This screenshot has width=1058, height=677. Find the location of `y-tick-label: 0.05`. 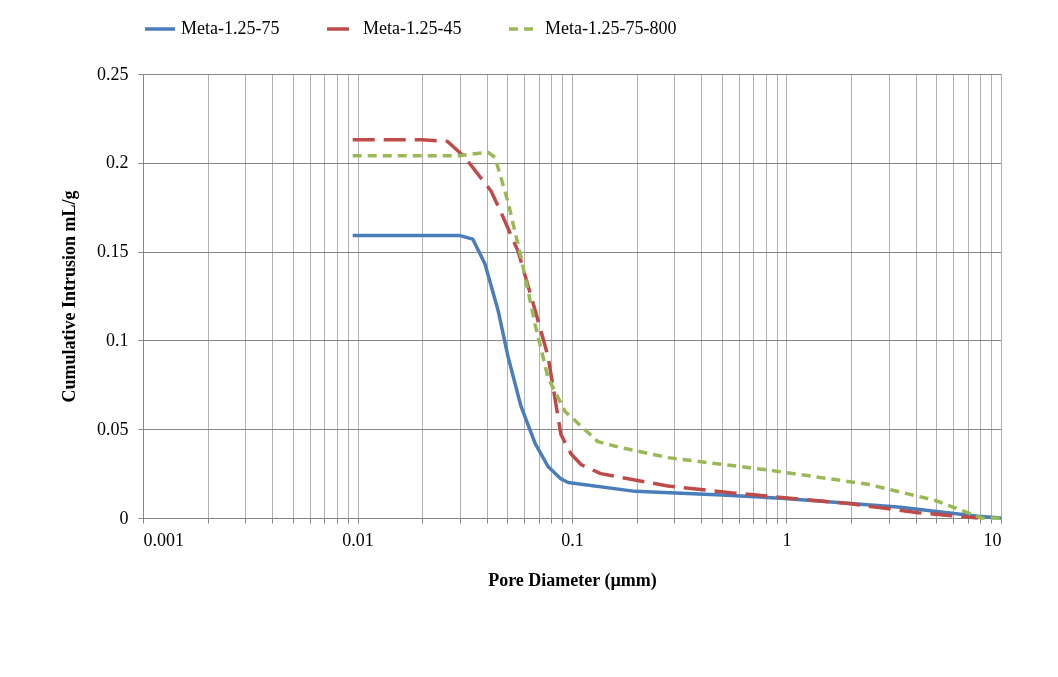

y-tick-label: 0.05 is located at coordinates (113, 428).